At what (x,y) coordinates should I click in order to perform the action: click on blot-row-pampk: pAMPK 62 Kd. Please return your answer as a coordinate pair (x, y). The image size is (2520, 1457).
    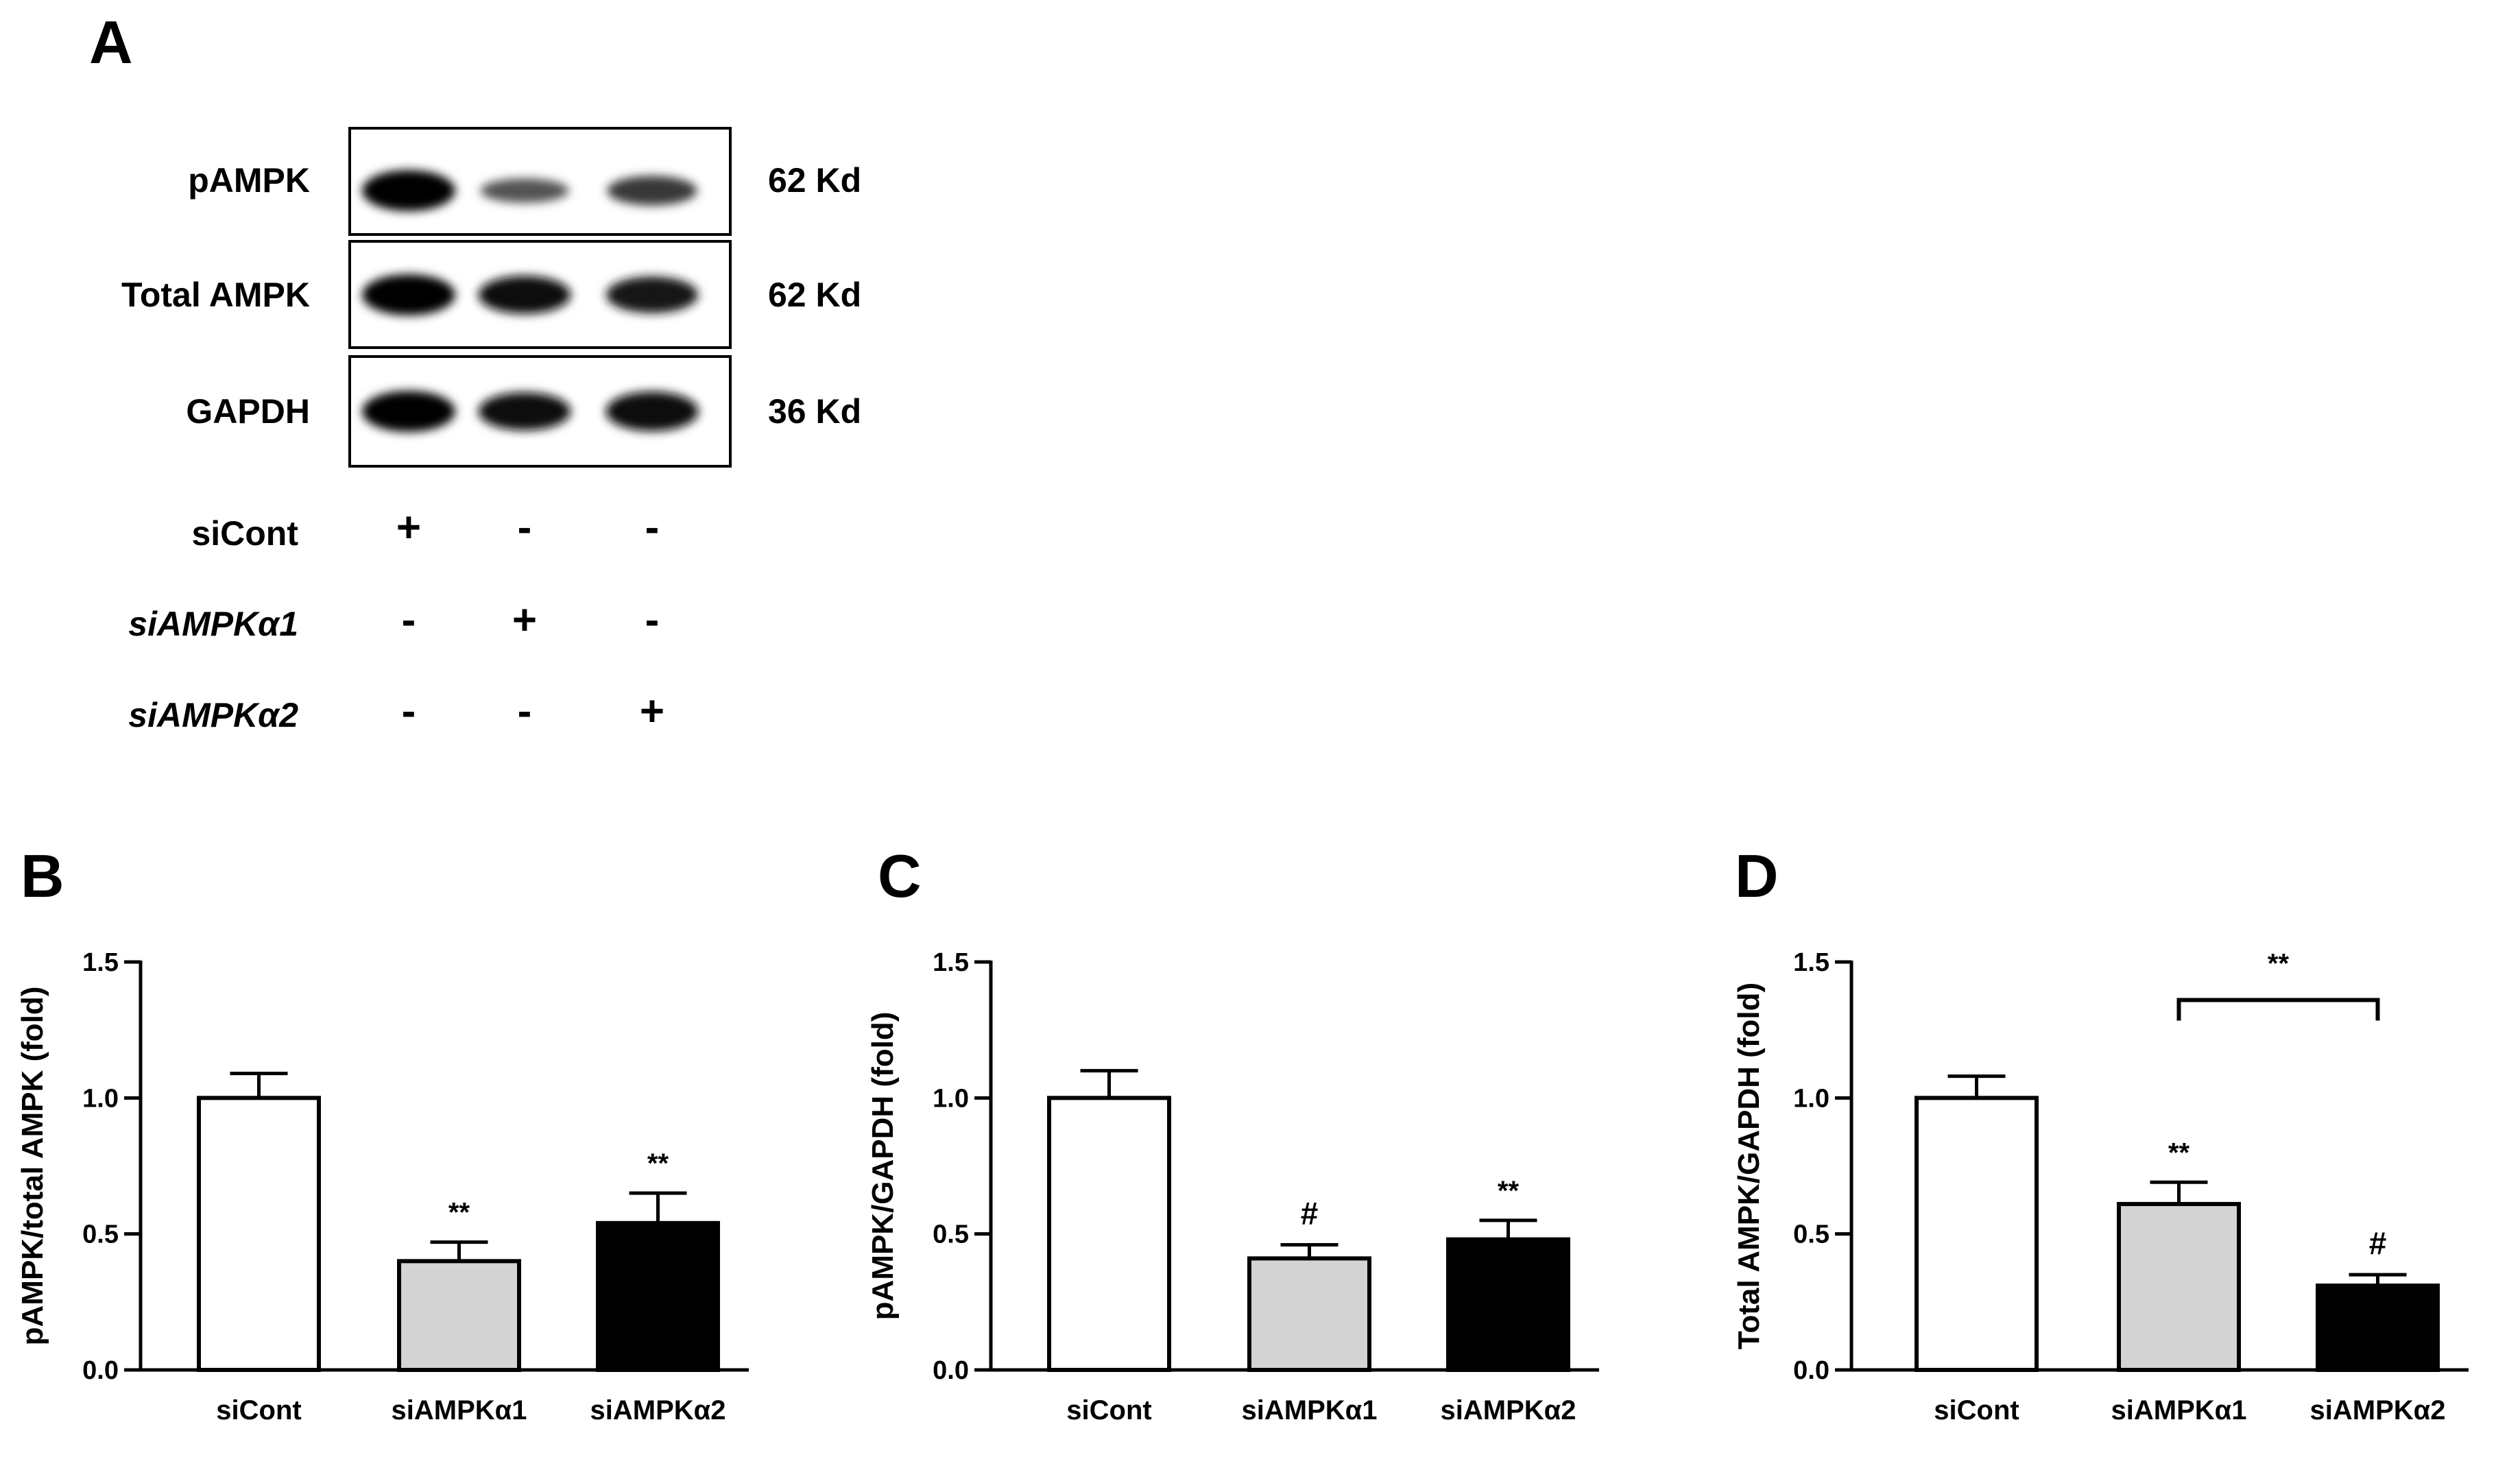
    Looking at the image, I should click on (524, 181).